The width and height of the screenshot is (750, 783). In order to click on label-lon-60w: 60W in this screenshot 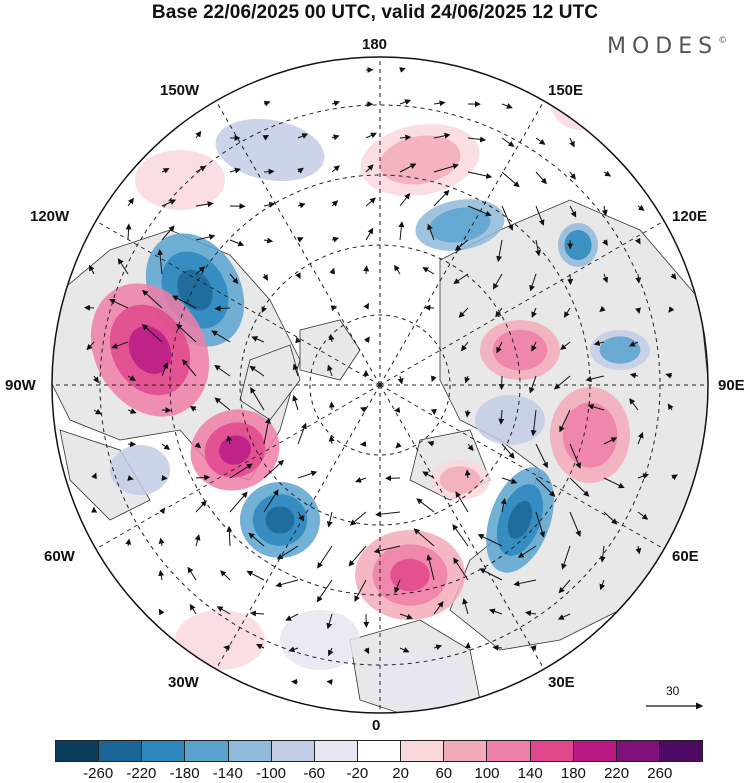, I will do `click(59, 556)`.